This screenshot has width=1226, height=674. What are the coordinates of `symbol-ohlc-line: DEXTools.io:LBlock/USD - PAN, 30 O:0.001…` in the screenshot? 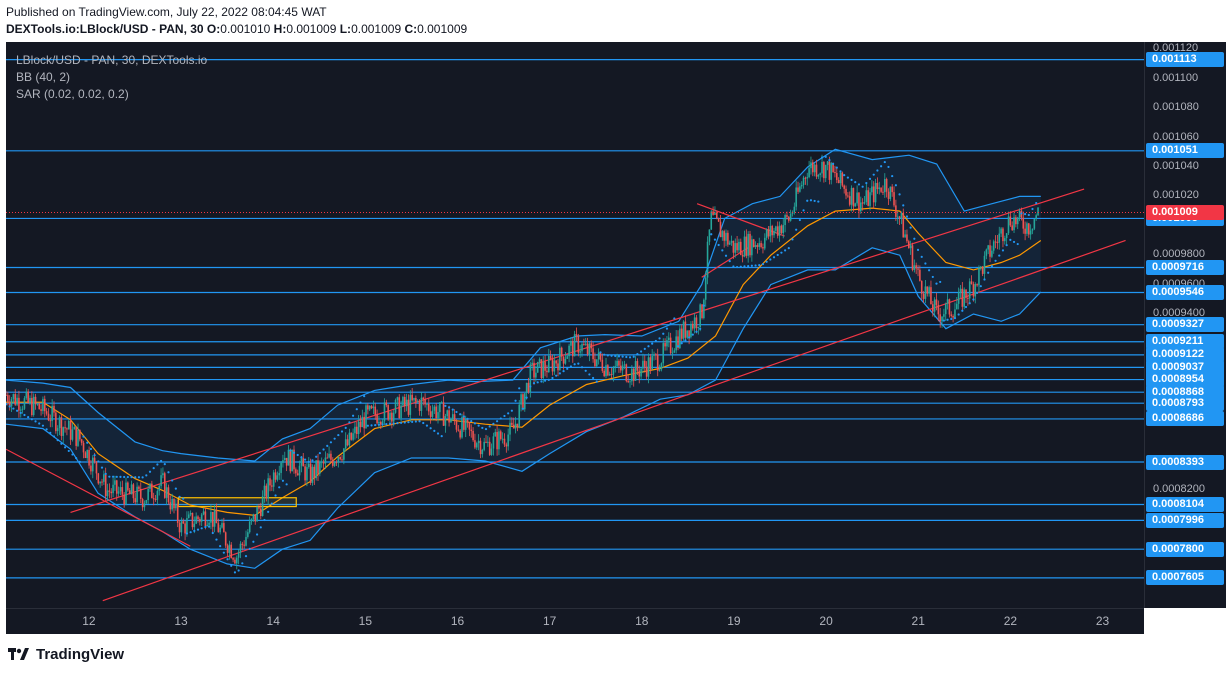 It's located at (236, 29).